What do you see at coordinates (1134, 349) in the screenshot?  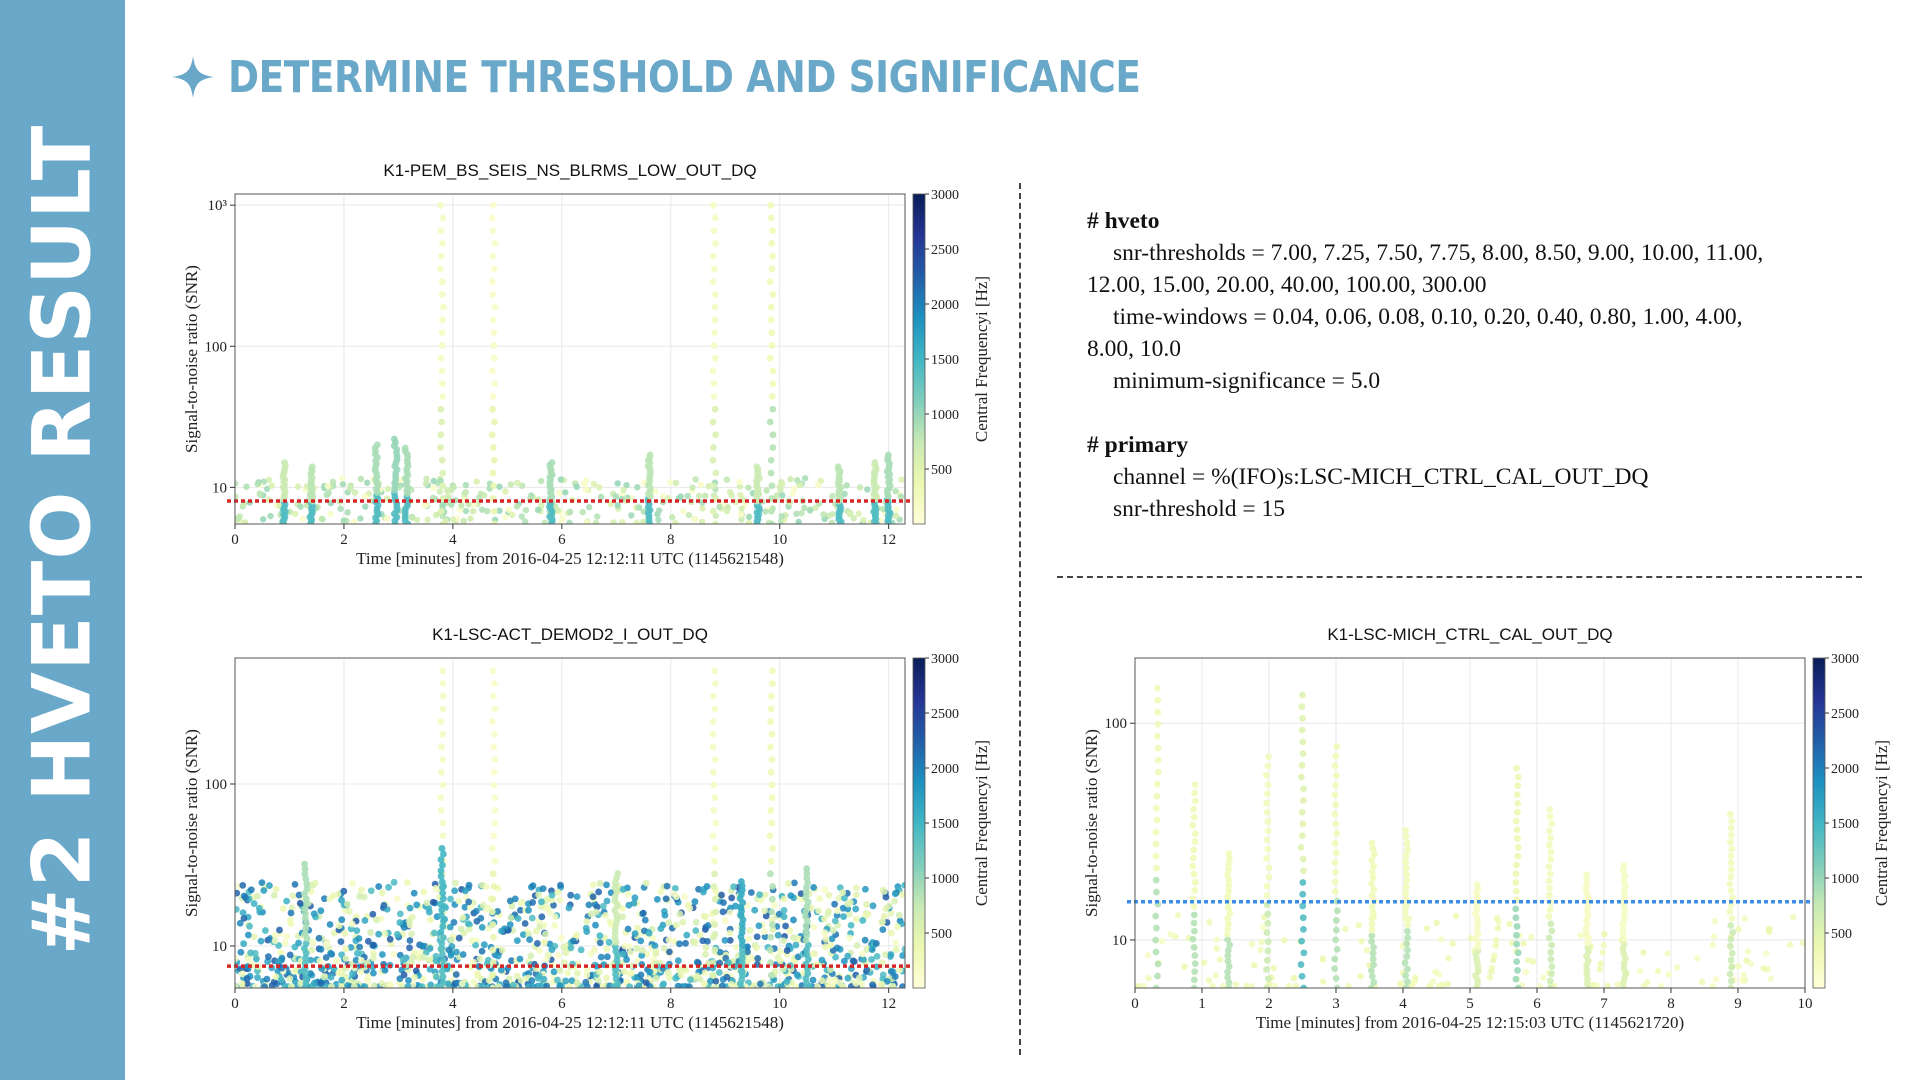 I see `time-windows-continuation: 8.00, 10.0` at bounding box center [1134, 349].